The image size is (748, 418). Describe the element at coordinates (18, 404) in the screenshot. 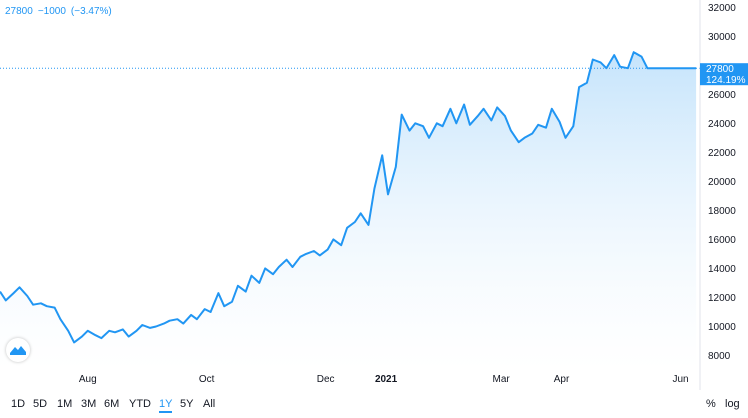

I see `range-button-1d: 1D` at that location.